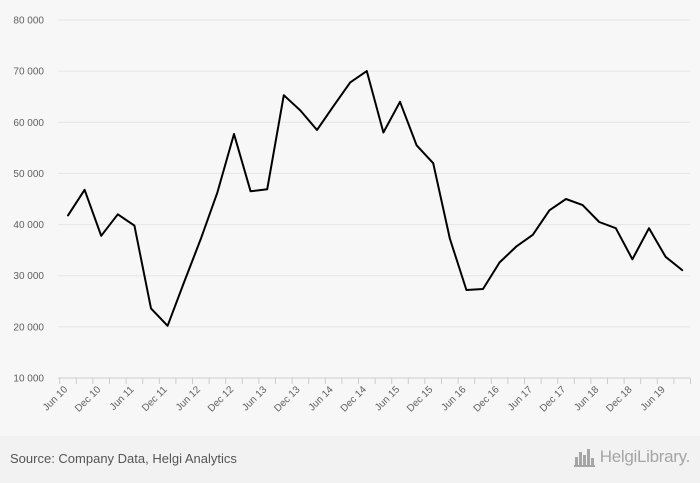 The image size is (700, 483). Describe the element at coordinates (28, 72) in the screenshot. I see `y-tick-label: 70 000` at that location.